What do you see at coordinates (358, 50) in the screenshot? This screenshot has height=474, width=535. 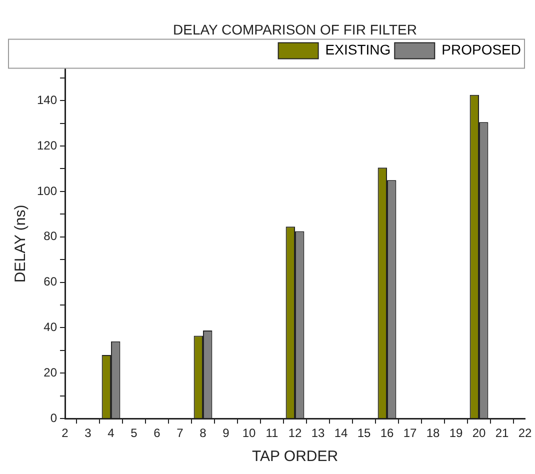 I see `legend-label: EXISTING` at bounding box center [358, 50].